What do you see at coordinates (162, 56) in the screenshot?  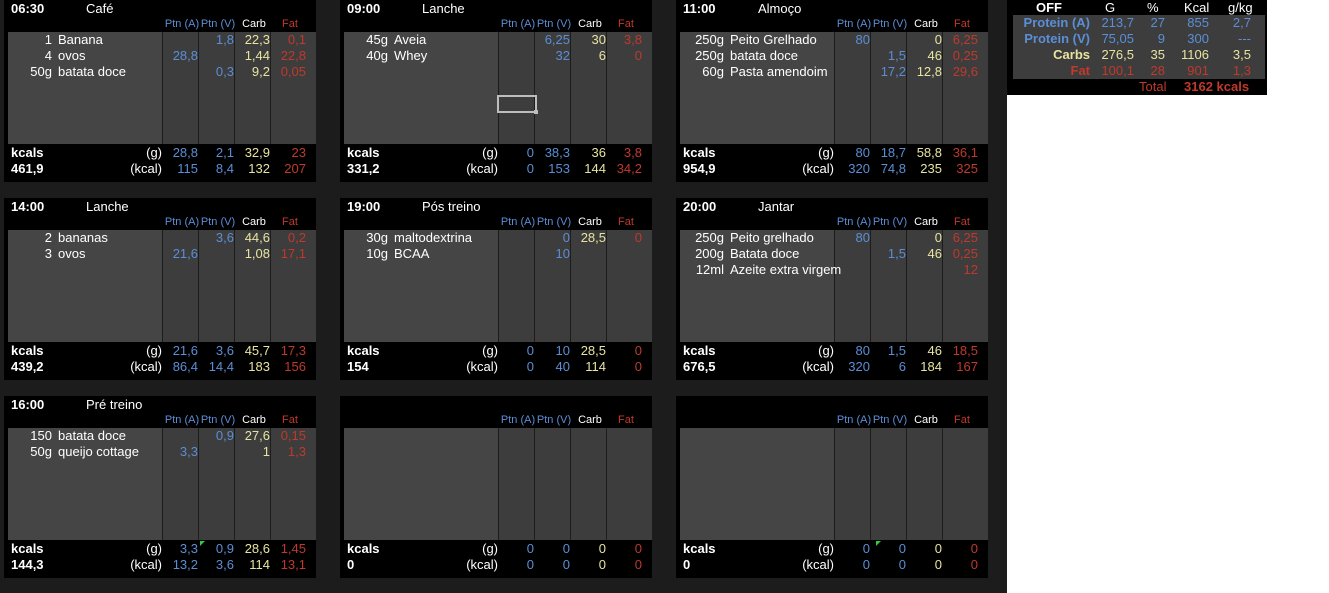 I see `food-row: 4 ovos 28,8 1,44 22,8` at bounding box center [162, 56].